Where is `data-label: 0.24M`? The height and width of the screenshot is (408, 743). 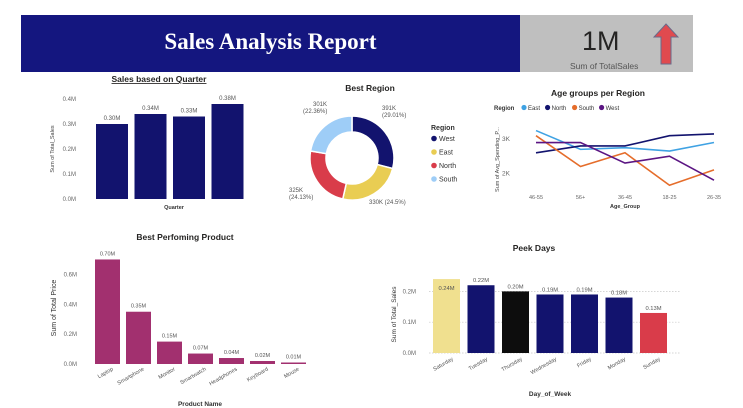
data-label: 0.24M is located at coordinates (446, 289).